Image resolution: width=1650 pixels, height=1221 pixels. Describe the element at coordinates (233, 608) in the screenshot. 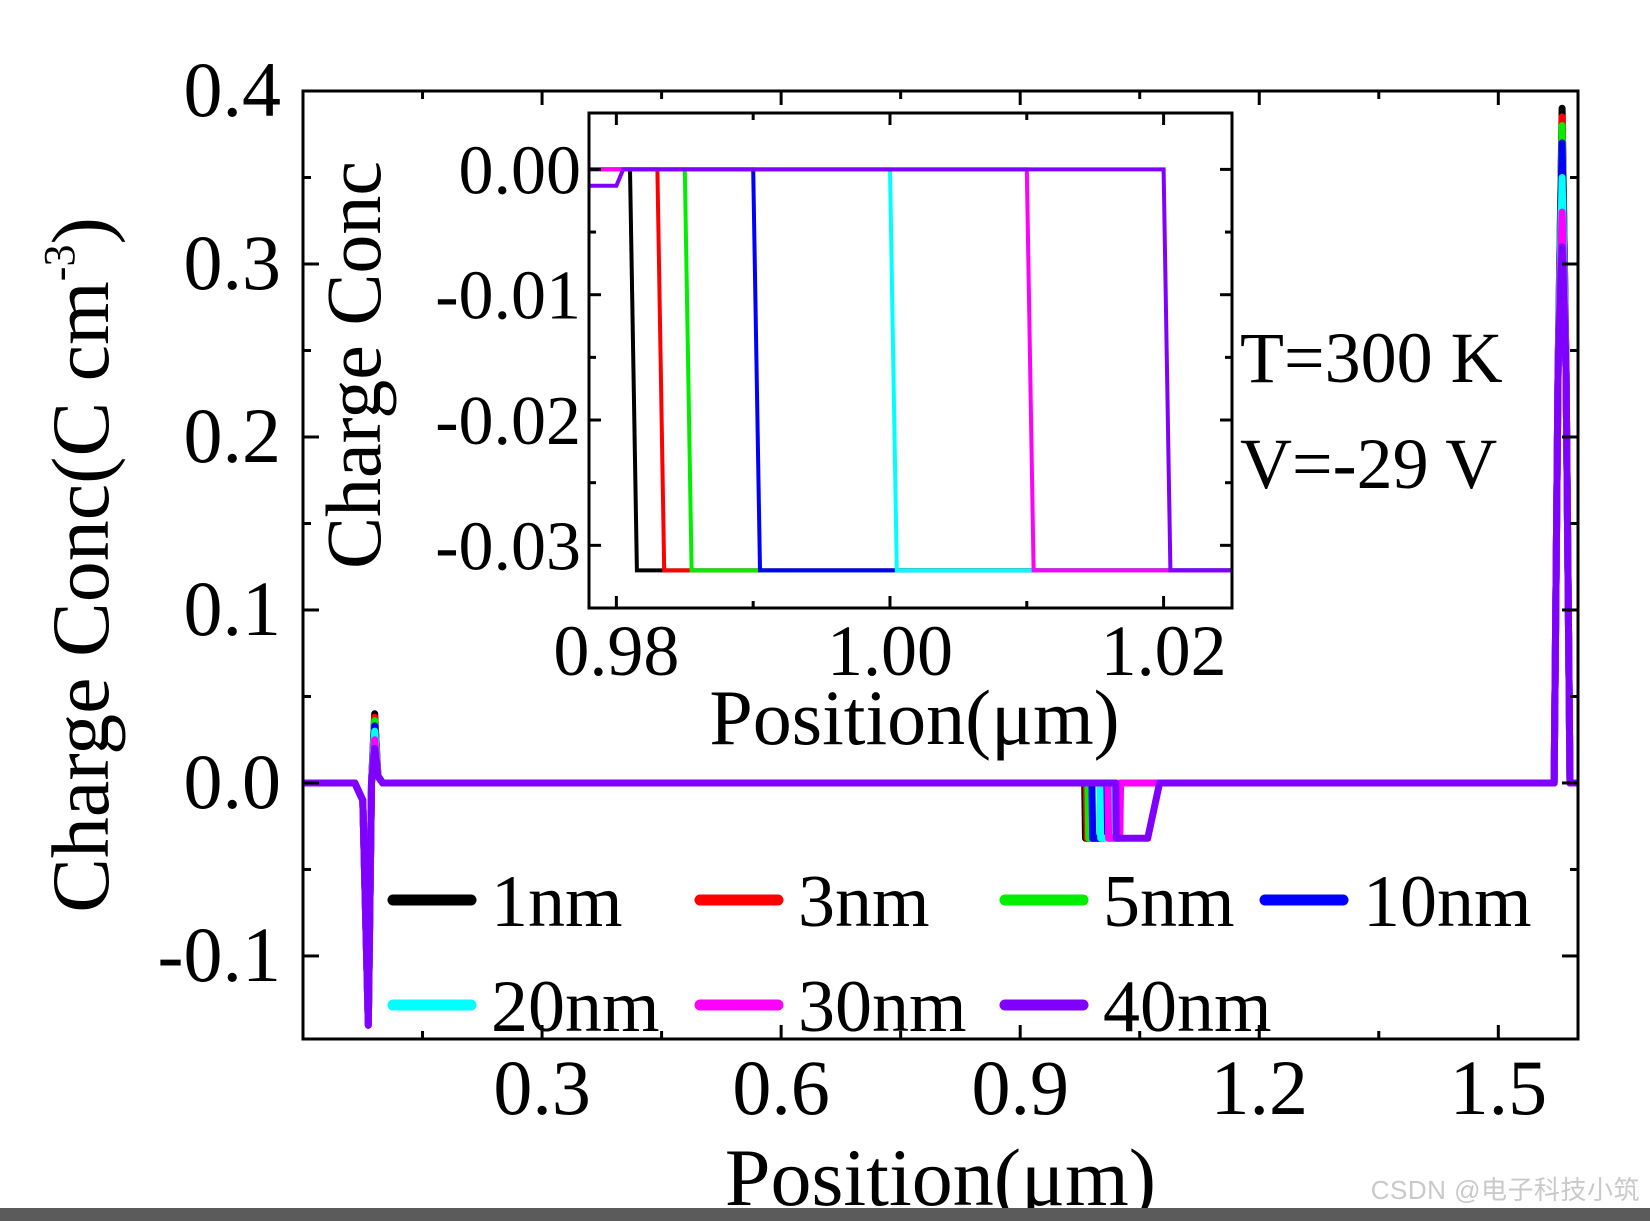

I see `main-y-tick-label: 0.1` at that location.